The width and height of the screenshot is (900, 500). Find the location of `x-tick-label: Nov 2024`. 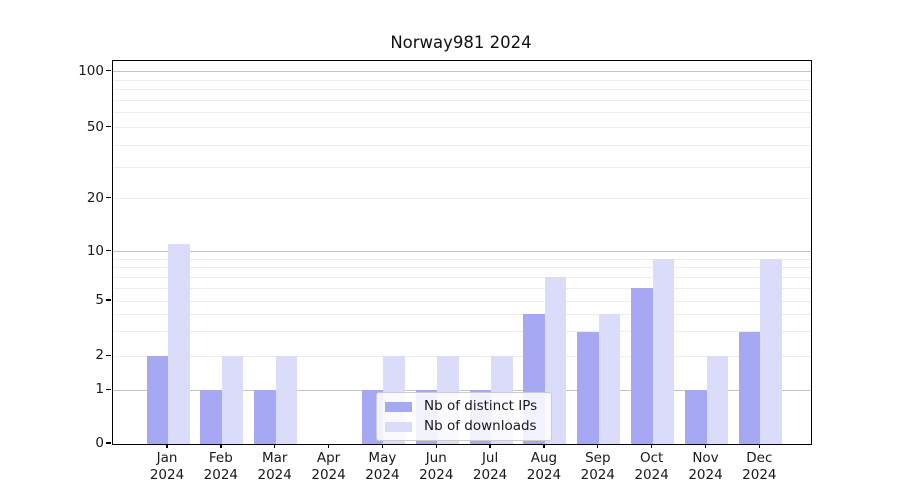

x-tick-label: Nov 2024 is located at coordinates (706, 467).